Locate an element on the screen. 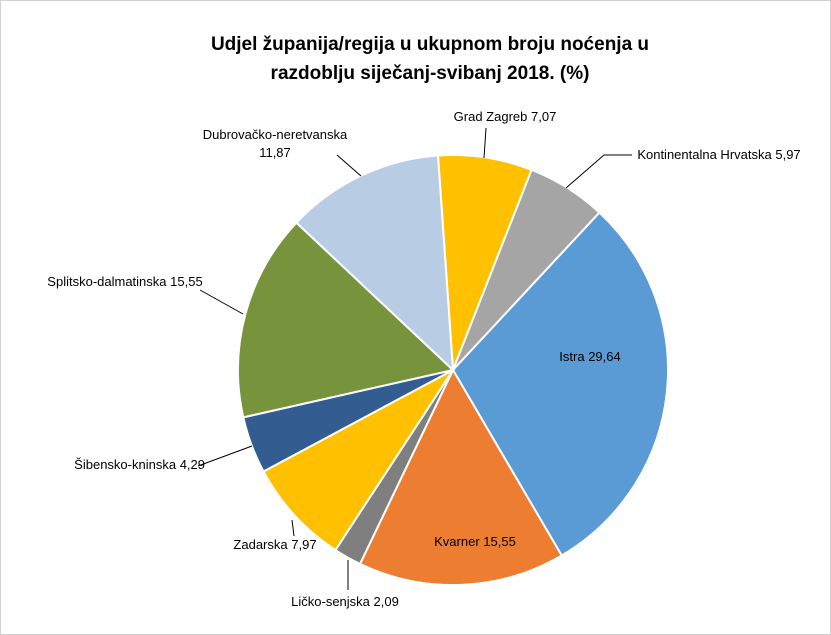  data-label: Kvarner 15,55 is located at coordinates (475, 542).